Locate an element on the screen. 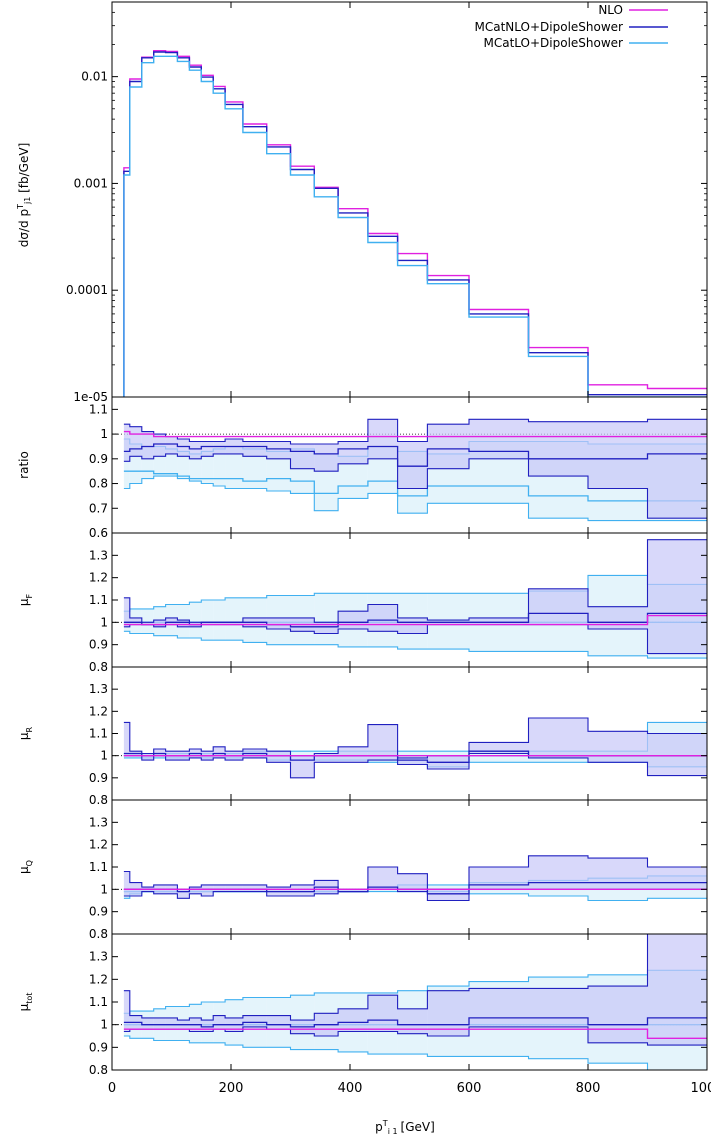 Image resolution: width=711 pixels, height=1134 pixels. subpanel-1-ytick-label: 1 is located at coordinates (104, 434).